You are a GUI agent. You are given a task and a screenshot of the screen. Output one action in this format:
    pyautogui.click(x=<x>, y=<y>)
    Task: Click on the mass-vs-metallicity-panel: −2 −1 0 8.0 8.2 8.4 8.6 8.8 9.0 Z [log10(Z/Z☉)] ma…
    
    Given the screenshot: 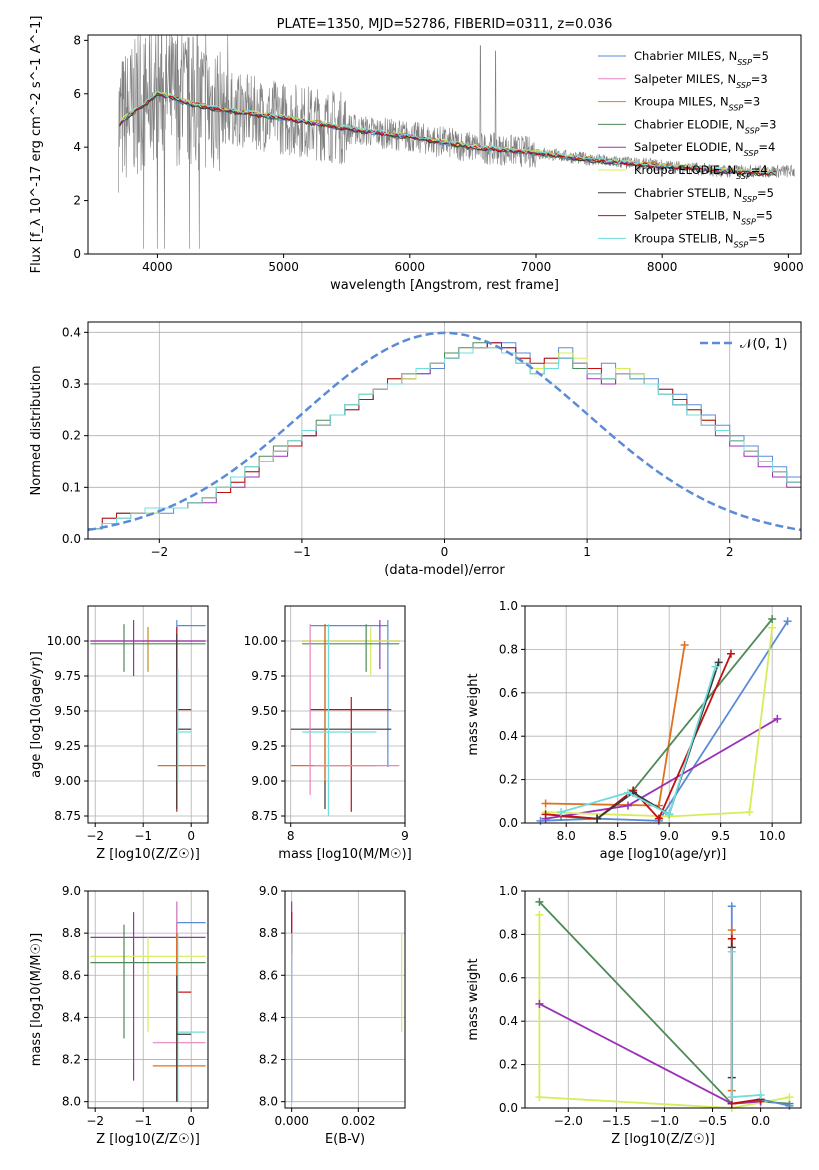 What is the action you would take?
    pyautogui.click(x=119, y=1015)
    